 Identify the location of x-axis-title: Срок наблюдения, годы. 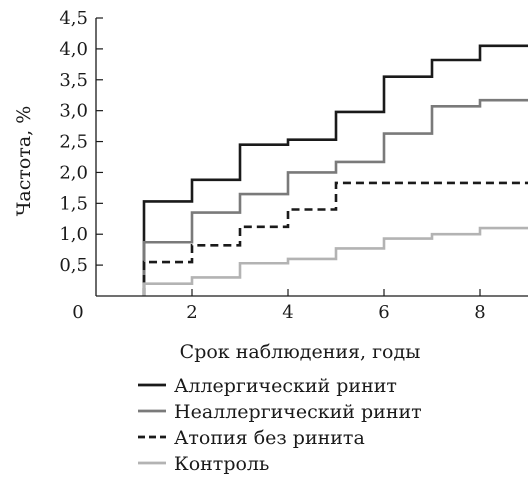
(300, 352).